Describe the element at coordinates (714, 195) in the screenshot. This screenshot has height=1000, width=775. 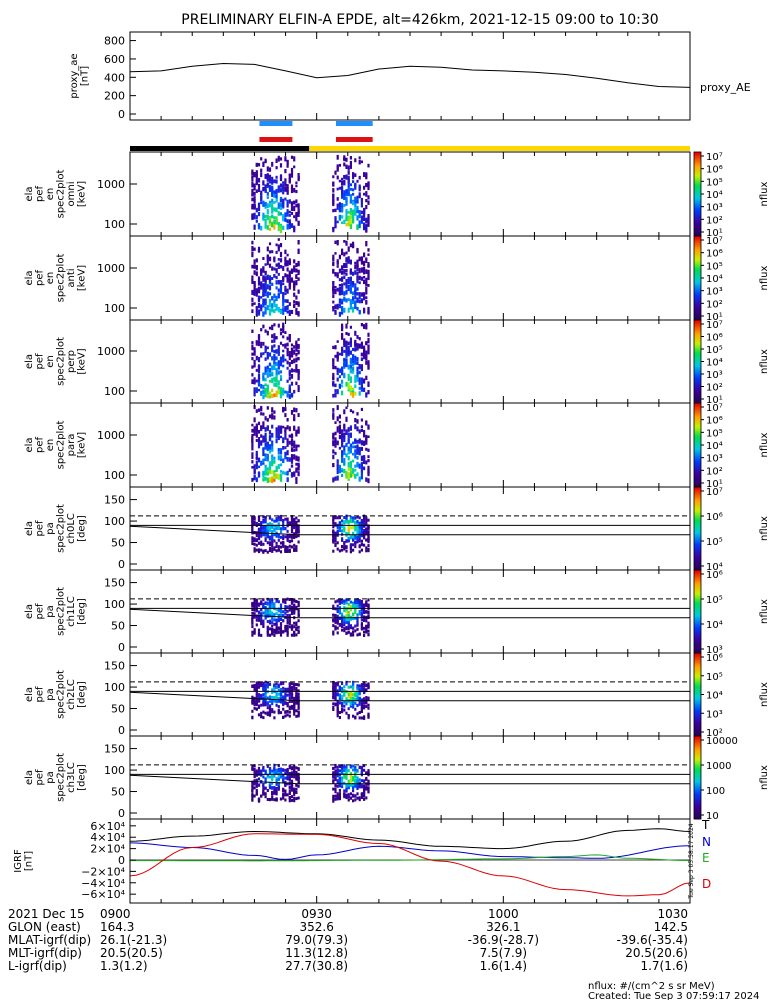
I see `colorbar-tick-label: 10⁴` at that location.